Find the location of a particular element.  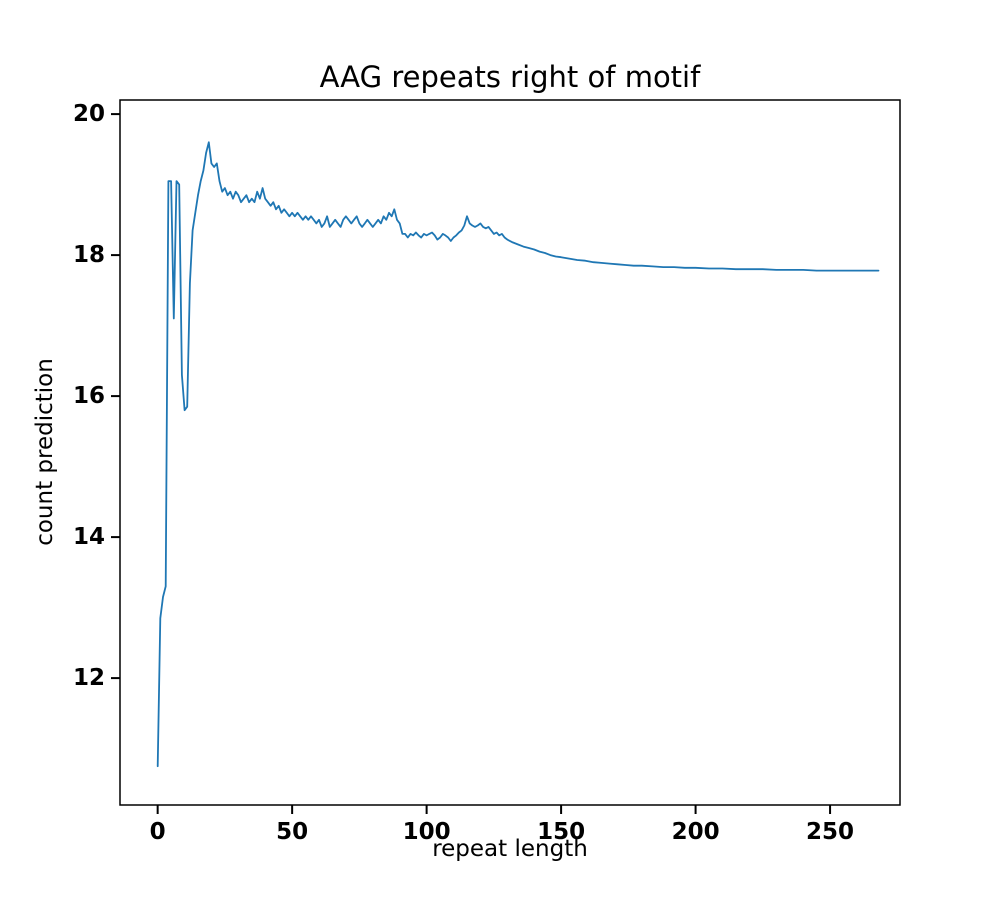

y-tick-label: 20 is located at coordinates (89, 114).